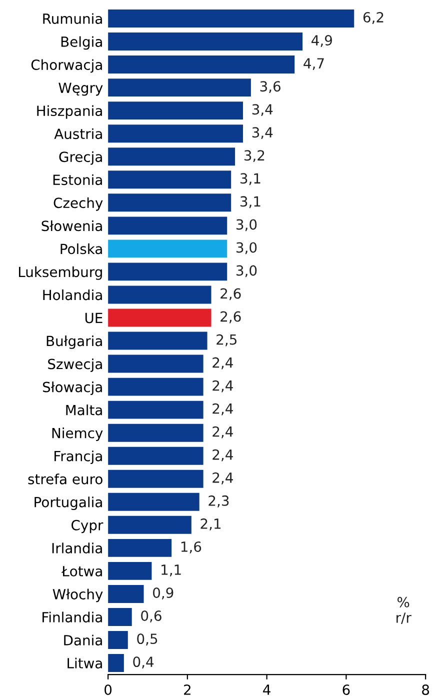 This screenshot has height=699, width=441. What do you see at coordinates (171, 570) in the screenshot?
I see `data-label: 1,1` at bounding box center [171, 570].